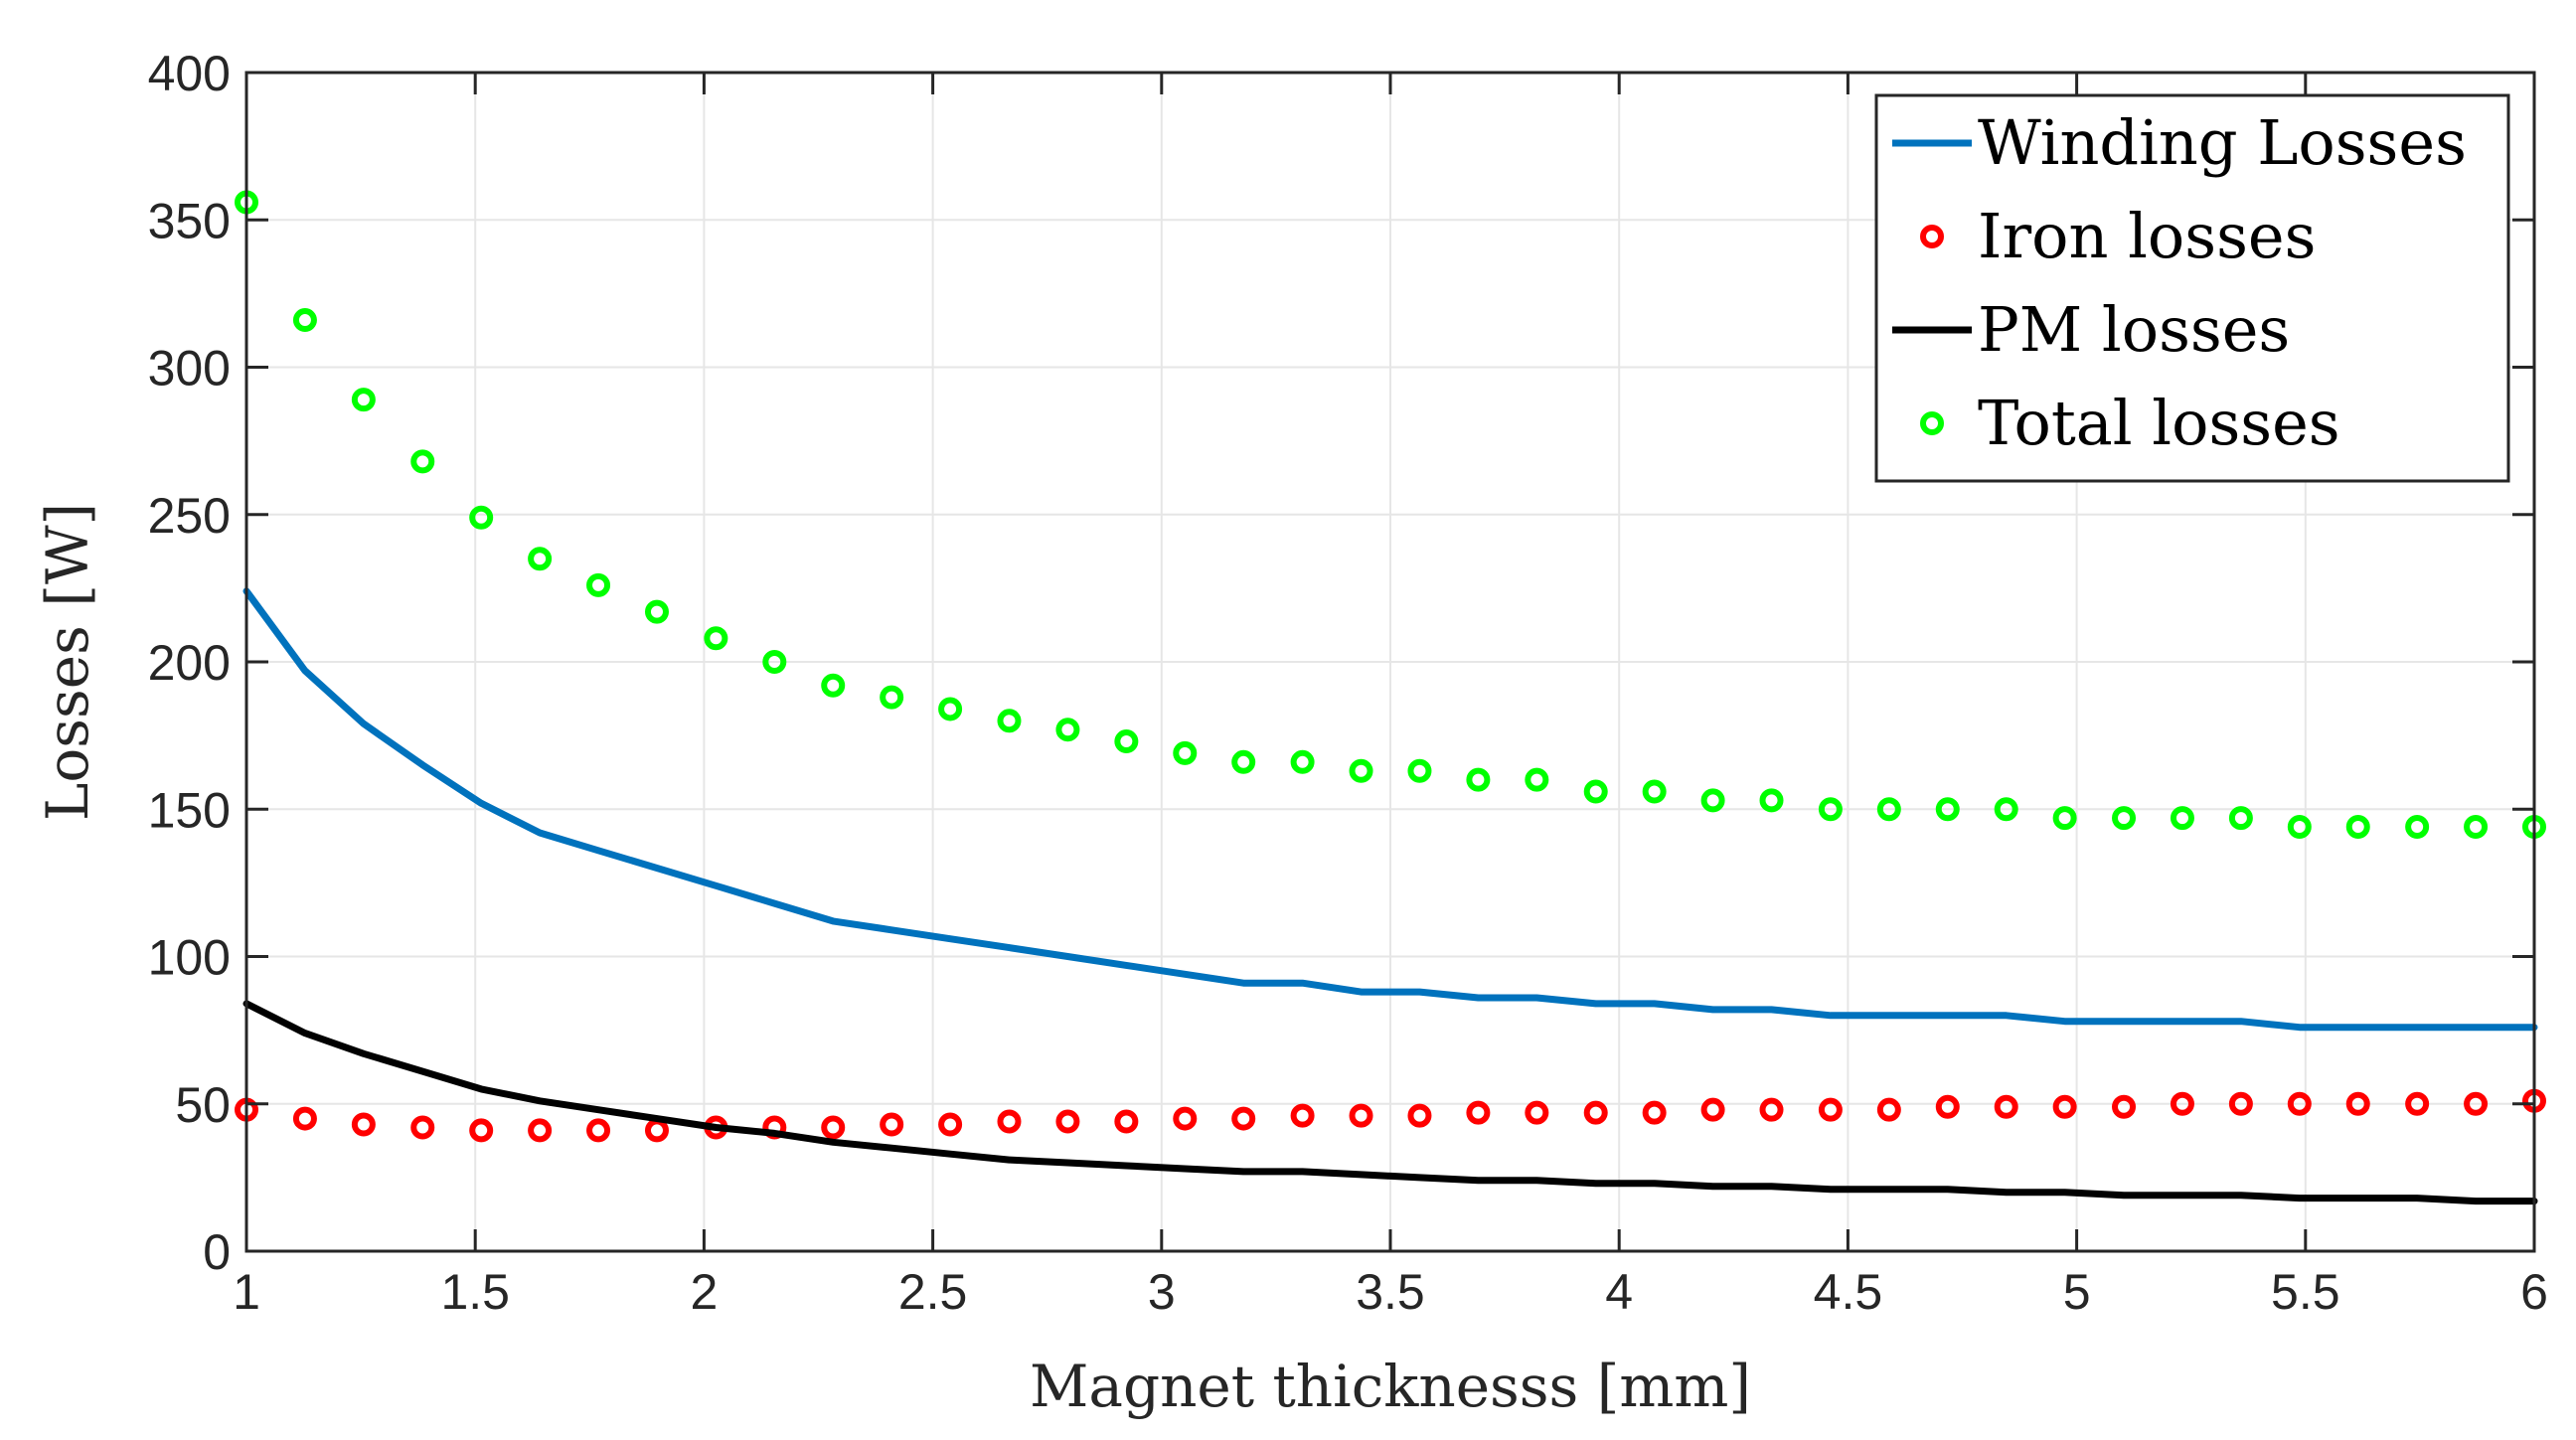  What do you see at coordinates (189, 810) in the screenshot?
I see `y-tick-label: 150` at bounding box center [189, 810].